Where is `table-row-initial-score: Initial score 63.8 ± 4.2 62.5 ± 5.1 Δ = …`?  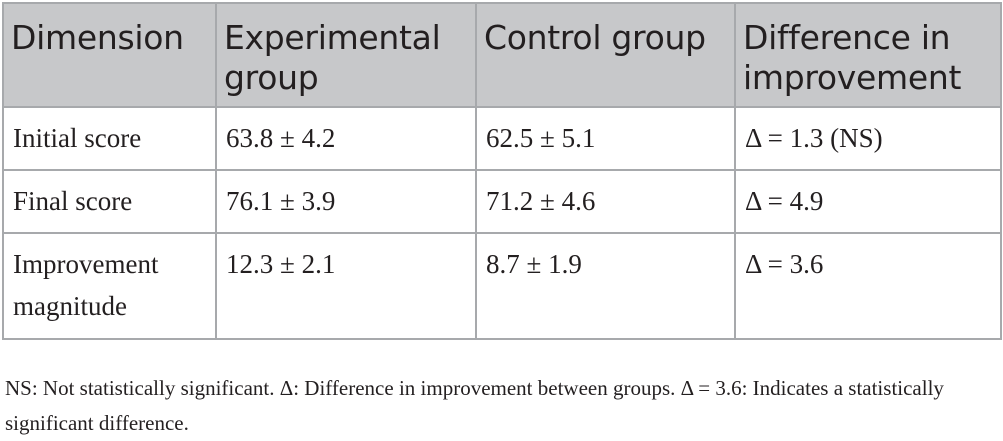
table-row-initial-score: Initial score 63.8 ± 4.2 62.5 ± 5.1 Δ = … is located at coordinates (502, 138).